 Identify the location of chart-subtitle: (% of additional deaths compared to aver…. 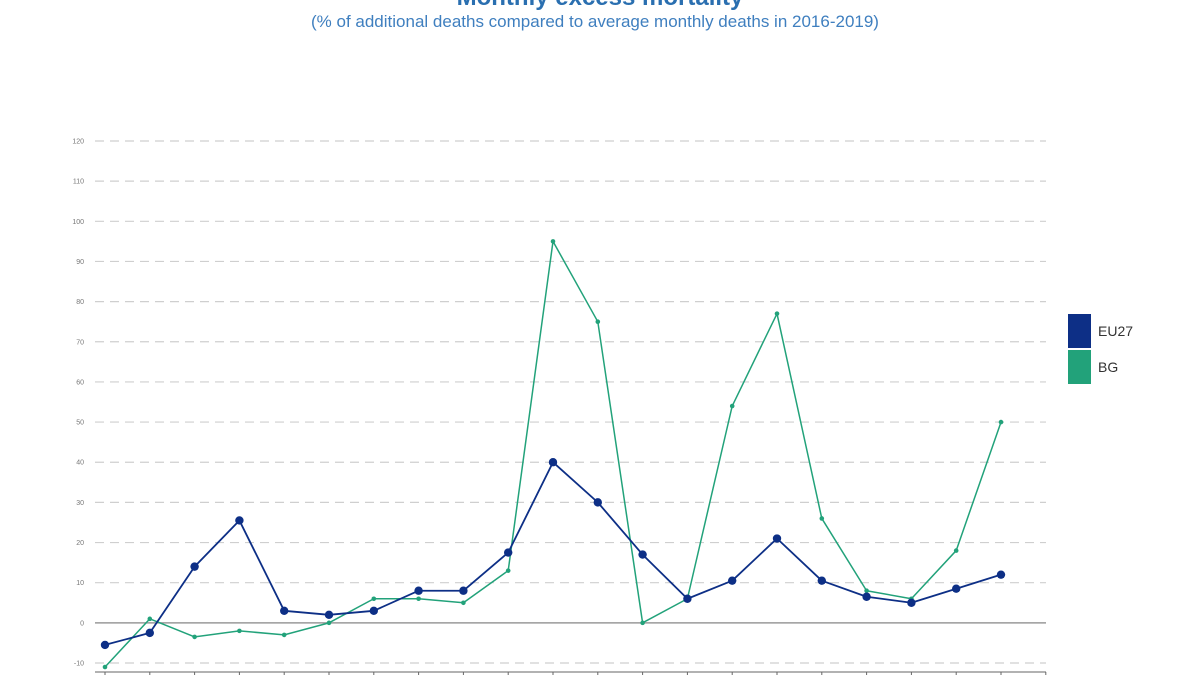
(595, 21).